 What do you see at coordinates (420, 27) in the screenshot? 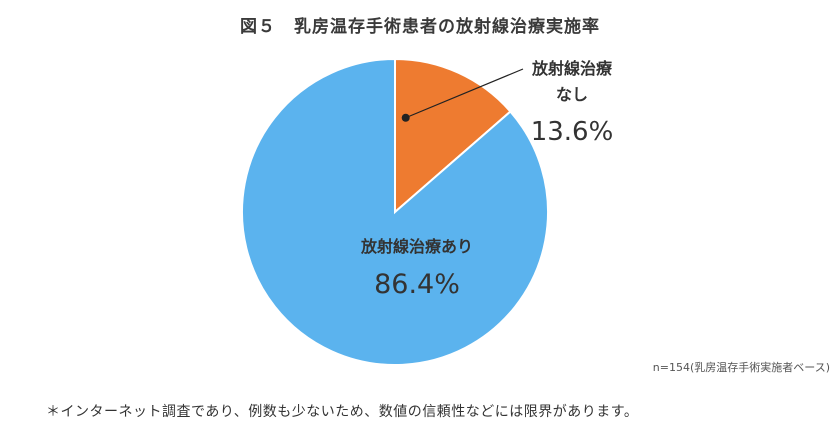
I see `chart-title: 図５ 乳房温存手術患者の放射線治療実施率` at bounding box center [420, 27].